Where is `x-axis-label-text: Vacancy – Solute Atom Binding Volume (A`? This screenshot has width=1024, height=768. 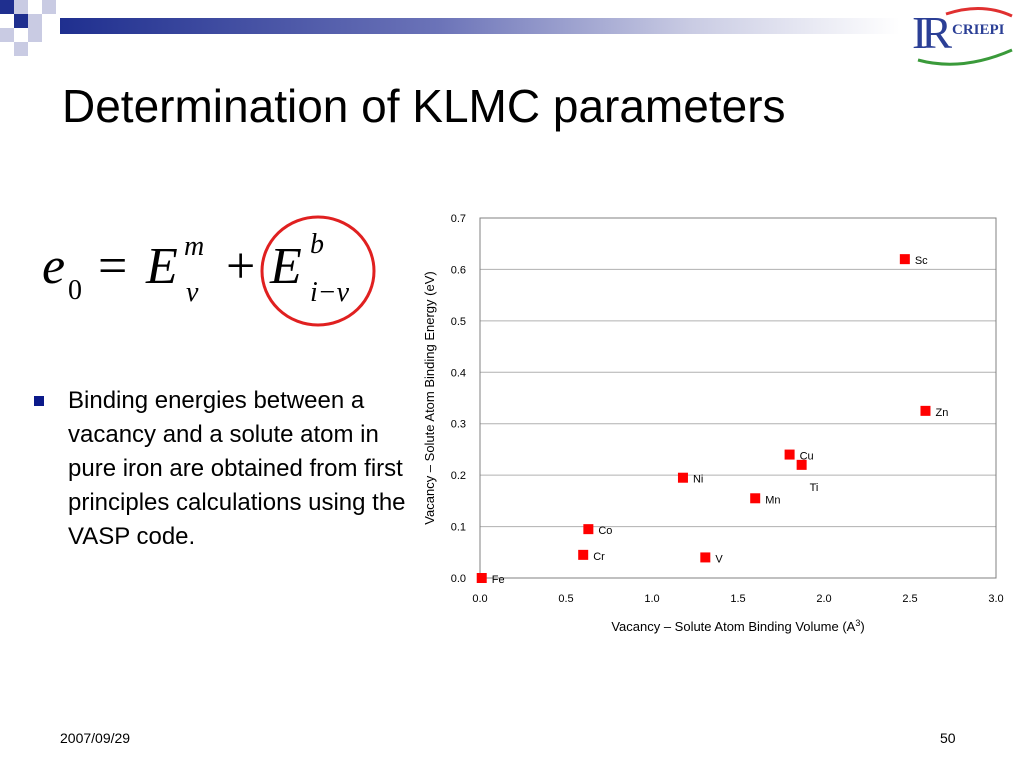
x-axis-label-text: Vacancy – Solute Atom Binding Volume (A is located at coordinates (733, 626).